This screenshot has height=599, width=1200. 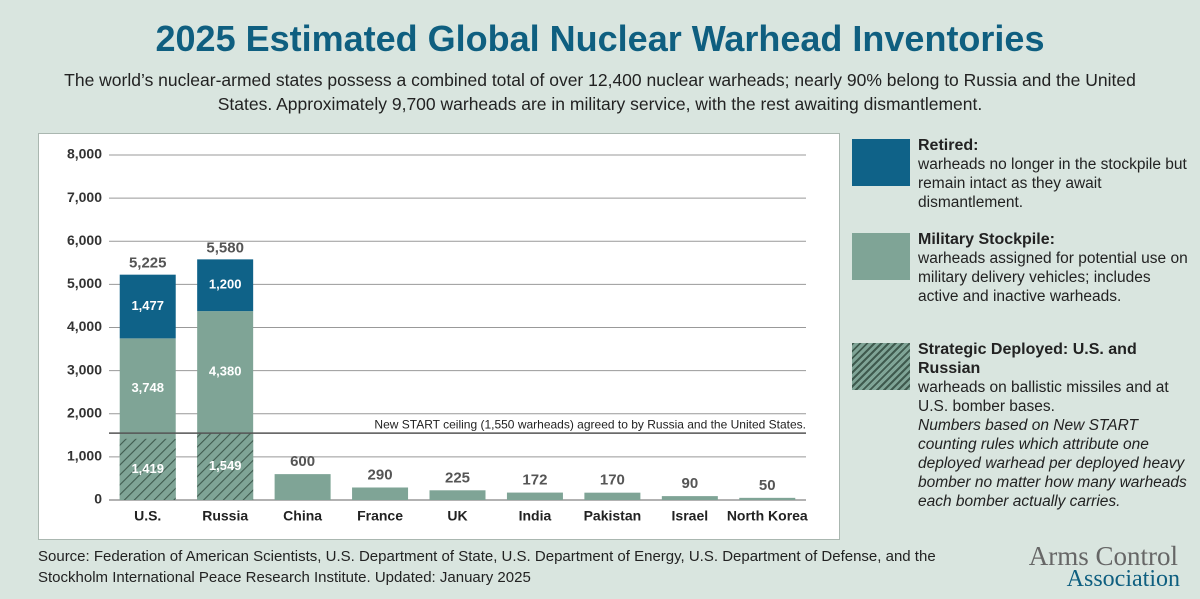 What do you see at coordinates (84, 456) in the screenshot?
I see `y-tick-label: 1,000` at bounding box center [84, 456].